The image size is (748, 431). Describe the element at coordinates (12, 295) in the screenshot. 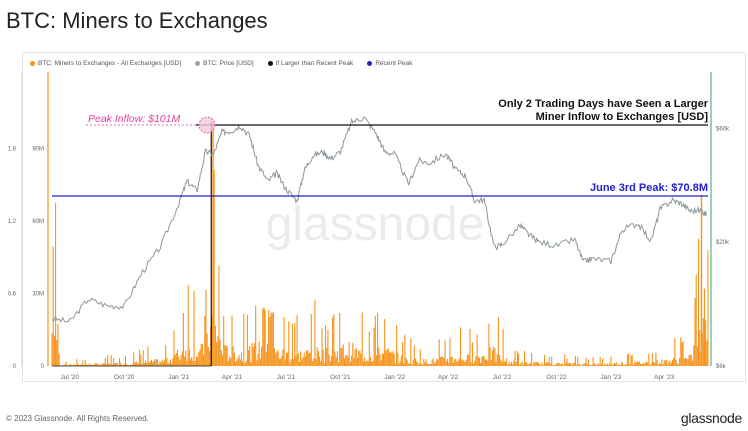

I see `y-inner-tick-label: 0.6` at that location.